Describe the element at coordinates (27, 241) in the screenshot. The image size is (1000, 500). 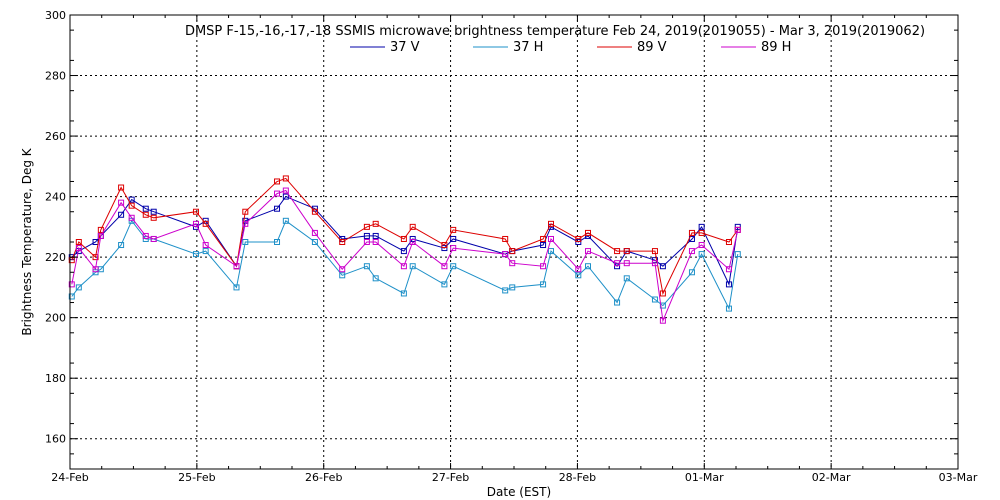
I see `y-axis-title: Brightness Temperature, Deg K` at that location.